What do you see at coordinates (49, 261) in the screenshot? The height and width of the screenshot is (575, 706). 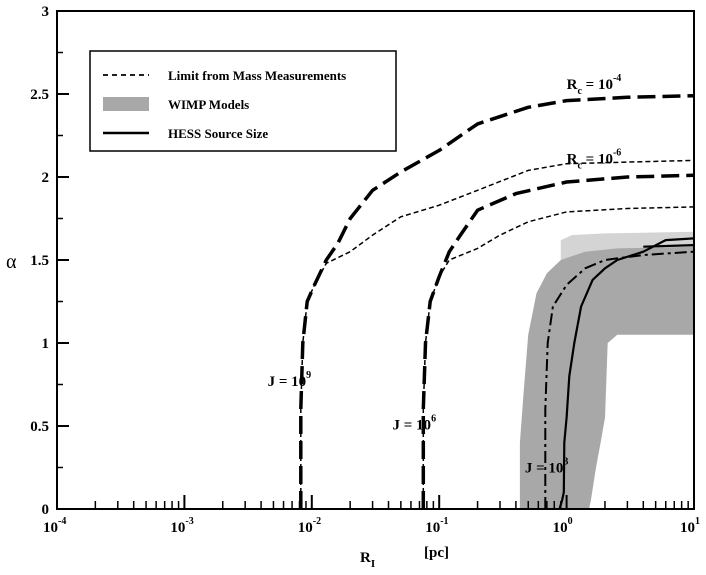 I see `y-axis: 0 0.5 1 1.5 2 2.5 3` at bounding box center [49, 261].